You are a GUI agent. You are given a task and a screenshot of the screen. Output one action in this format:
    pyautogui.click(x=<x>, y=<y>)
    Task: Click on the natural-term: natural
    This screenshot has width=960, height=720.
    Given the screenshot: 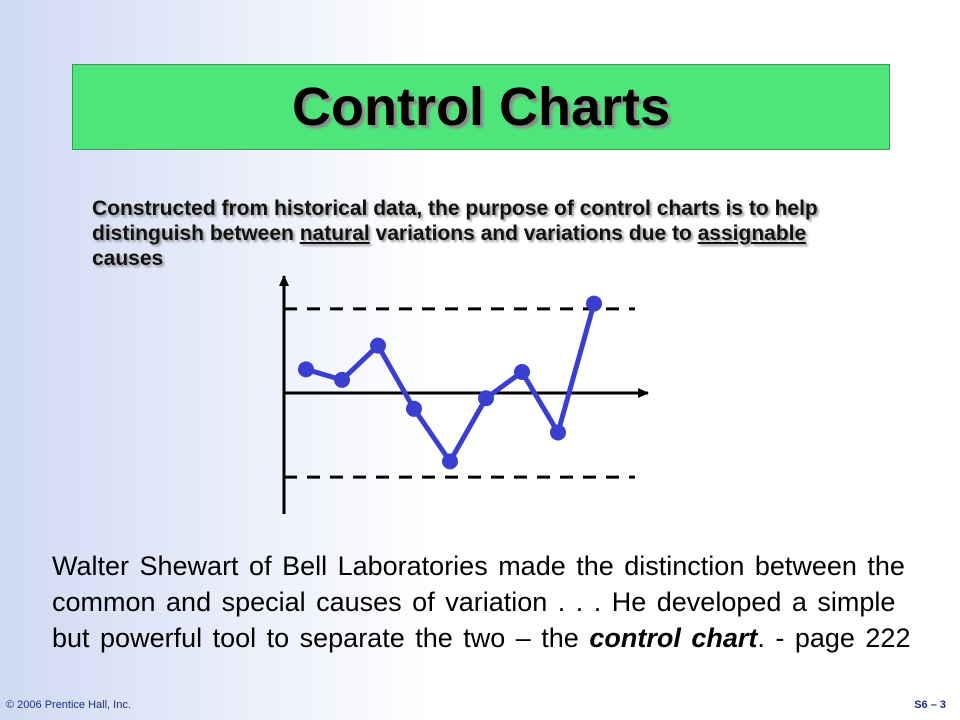 What is the action you would take?
    pyautogui.click(x=334, y=233)
    